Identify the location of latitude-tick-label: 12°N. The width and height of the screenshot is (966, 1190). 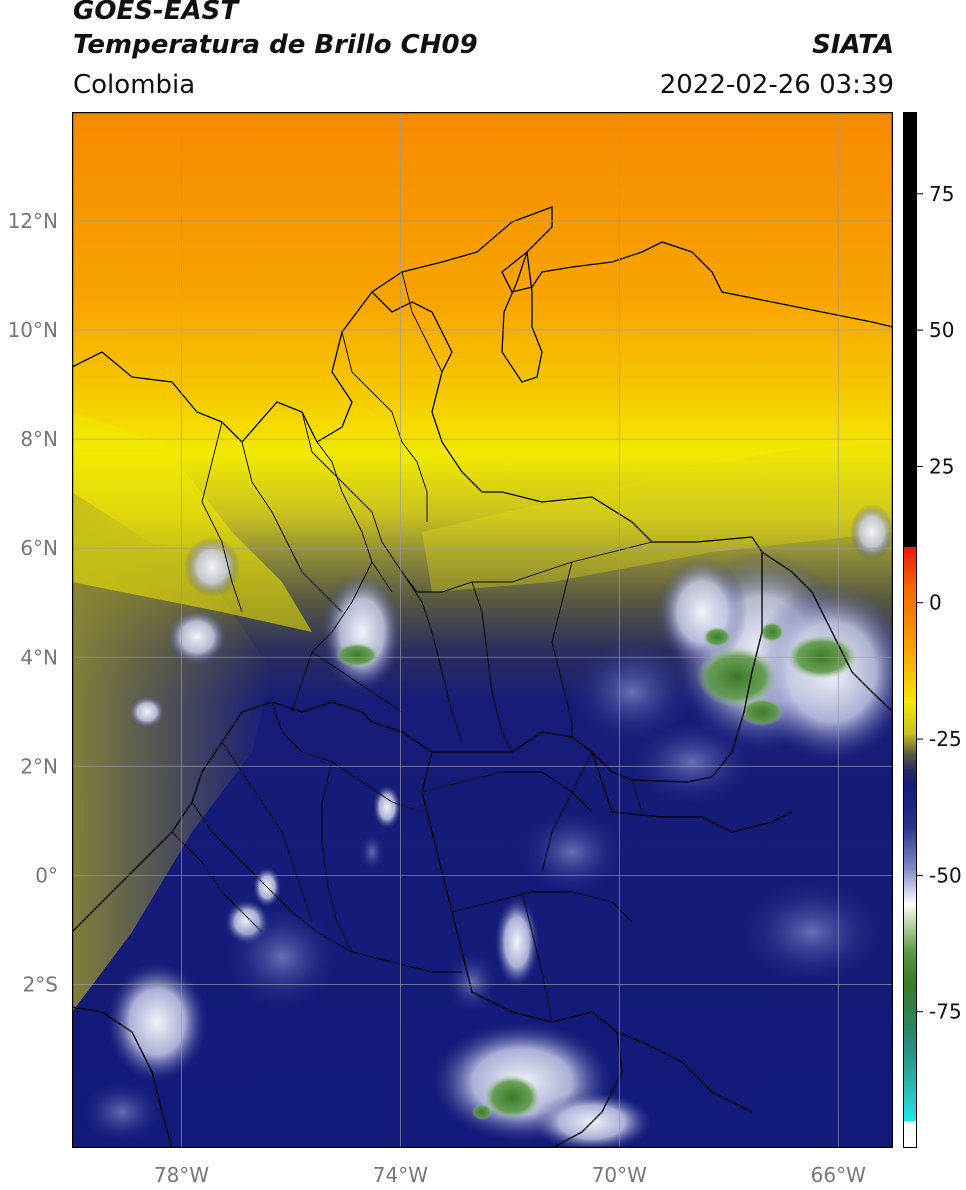
(33, 221).